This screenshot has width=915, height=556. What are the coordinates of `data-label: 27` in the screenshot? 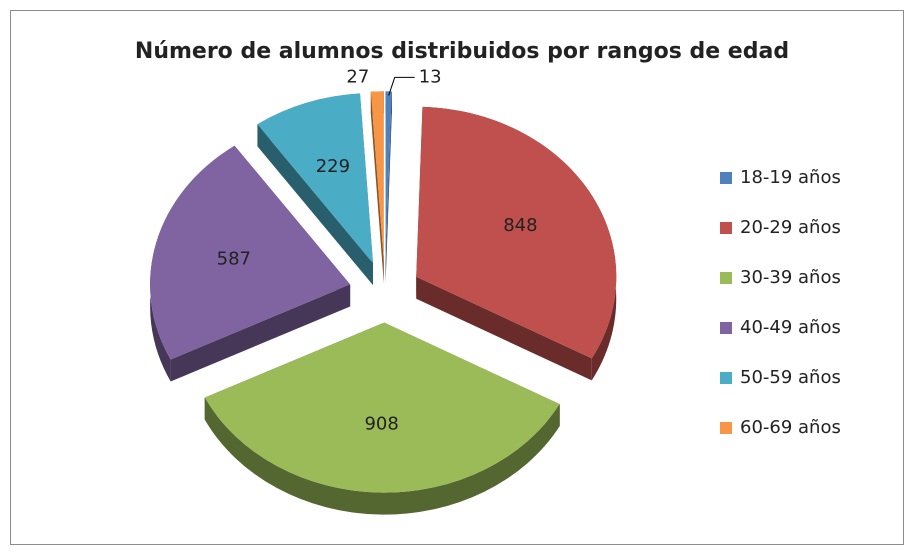 It's located at (357, 77).